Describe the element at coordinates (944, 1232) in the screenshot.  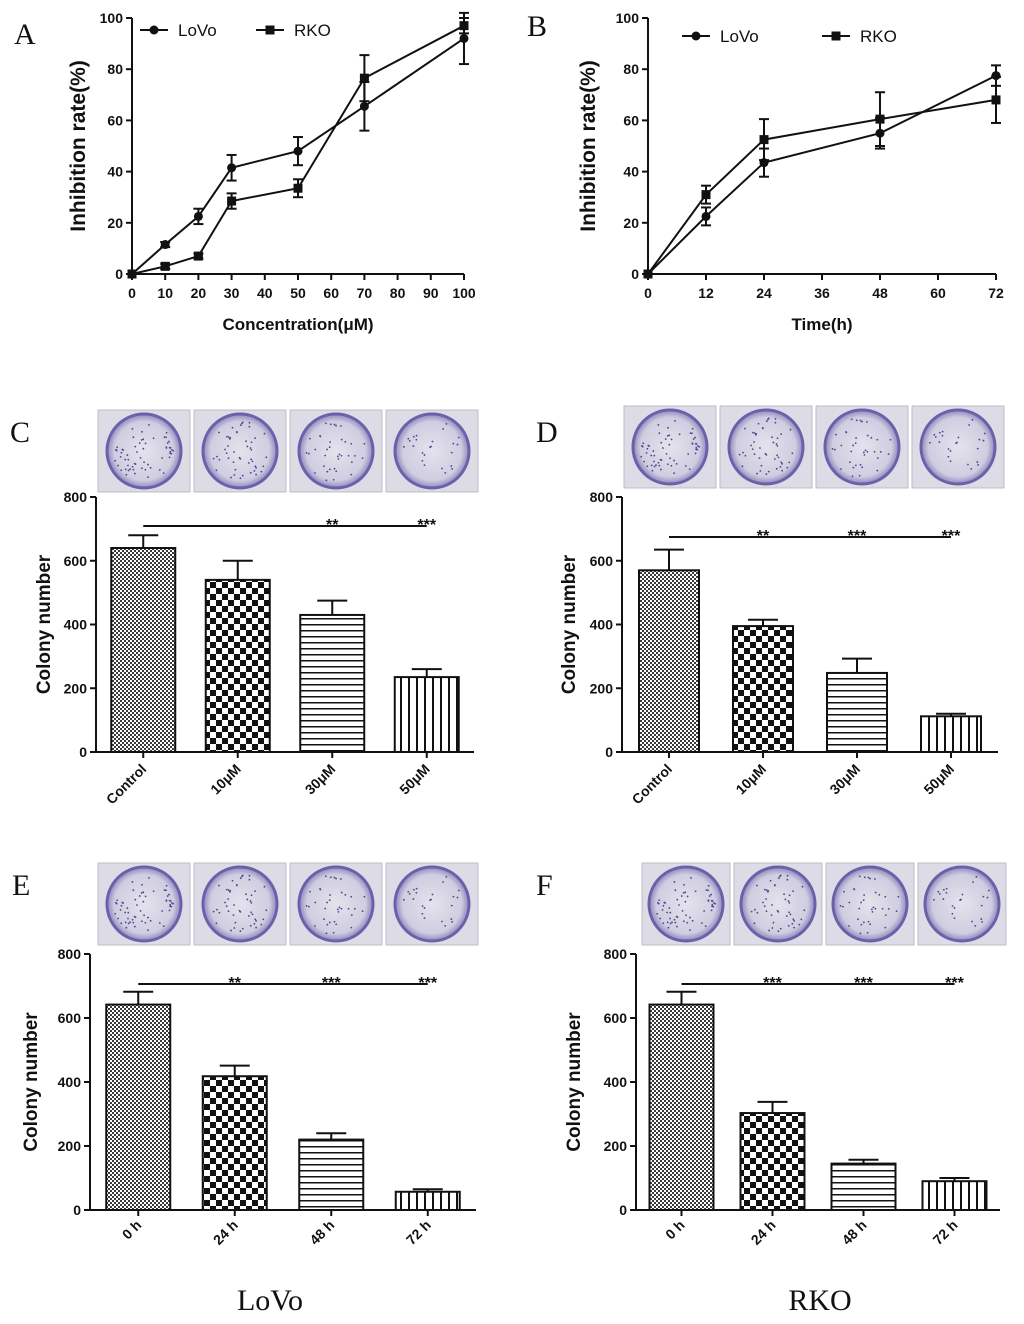
I see `chart-f-x-tick-label: 72 h` at that location.